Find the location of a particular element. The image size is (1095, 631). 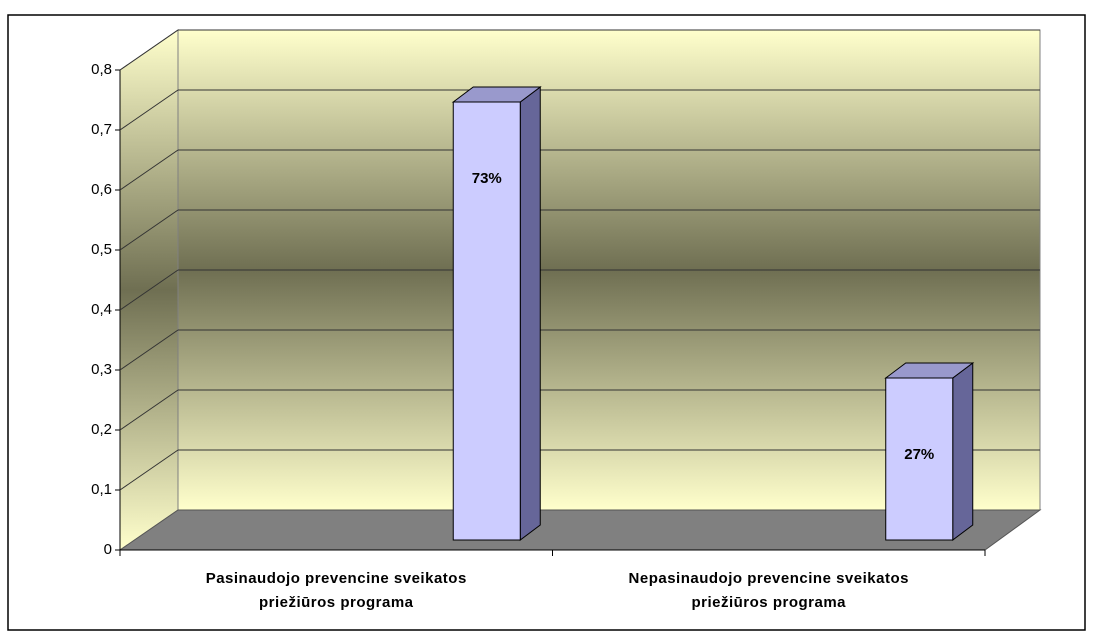

data-label: 27% is located at coordinates (919, 454).